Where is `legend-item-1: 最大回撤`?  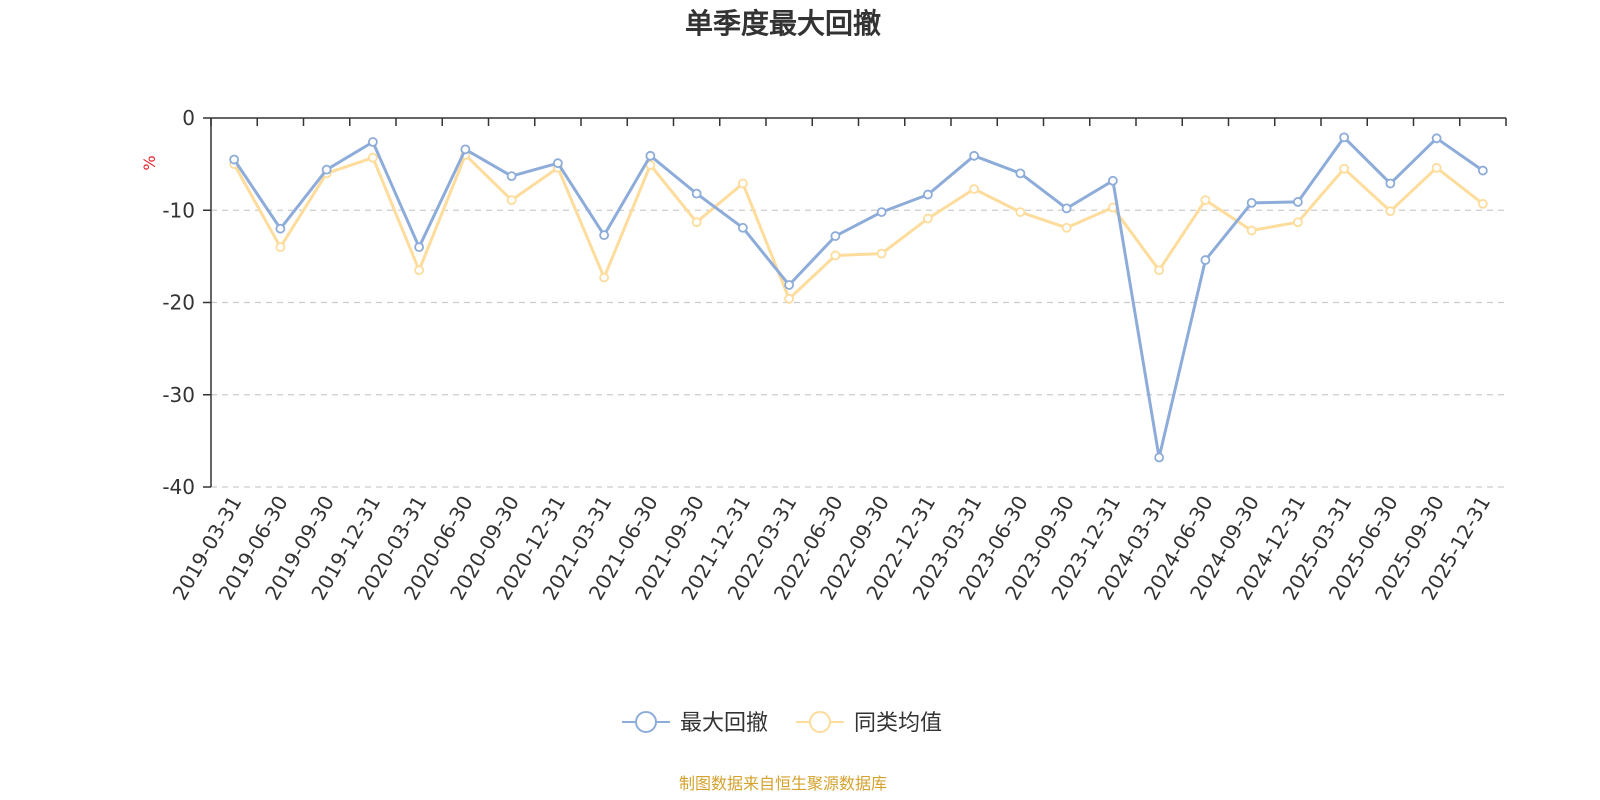
legend-item-1: 最大回撤 is located at coordinates (695, 723).